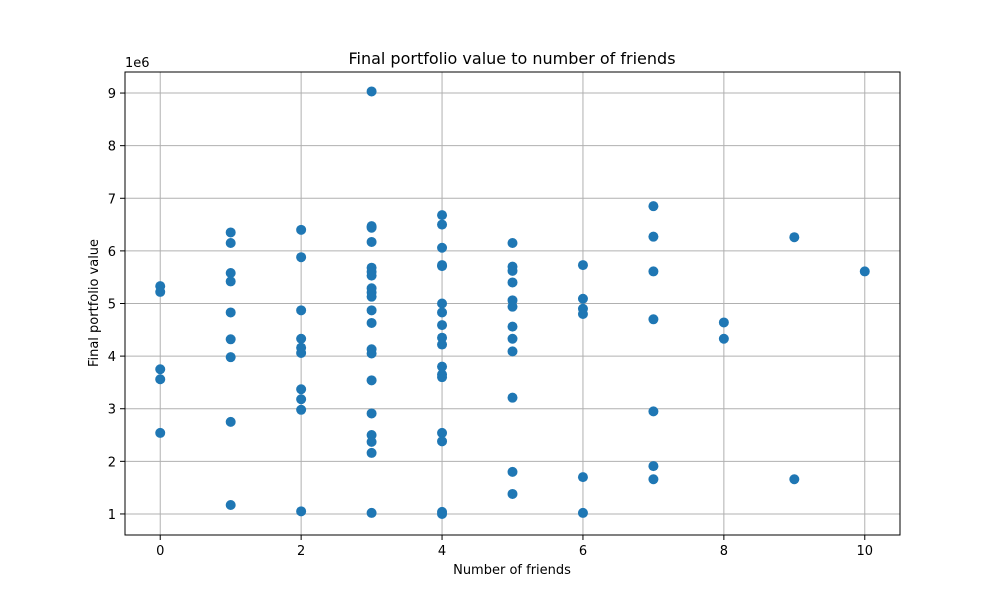  What do you see at coordinates (112, 410) in the screenshot?
I see `y-tick-label: 3` at bounding box center [112, 410].